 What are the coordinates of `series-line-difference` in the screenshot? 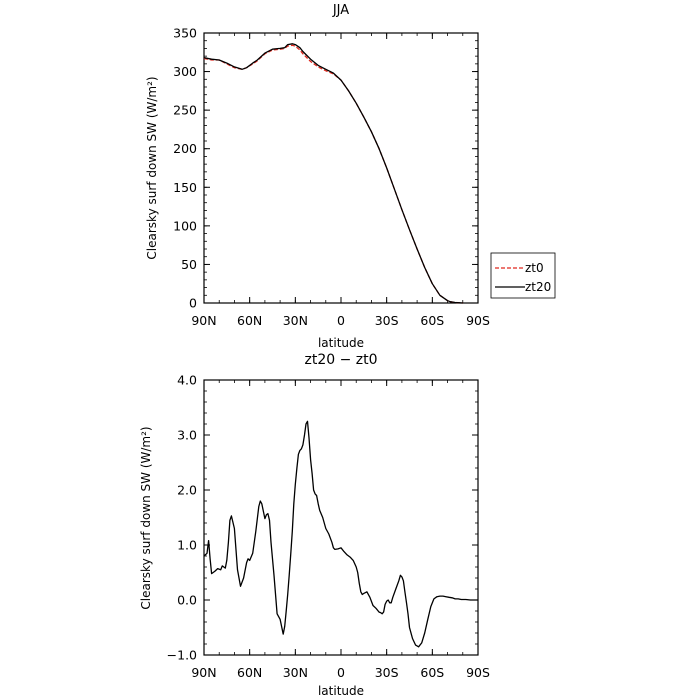 It's located at (340, 534).